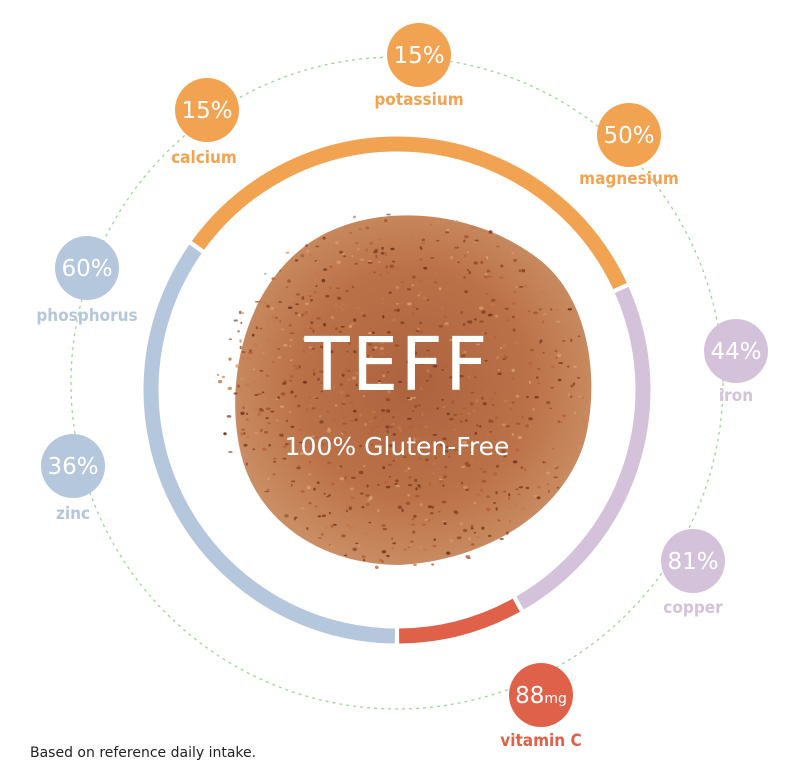 The height and width of the screenshot is (776, 794). I want to click on bubble-iron-circle, so click(736, 351).